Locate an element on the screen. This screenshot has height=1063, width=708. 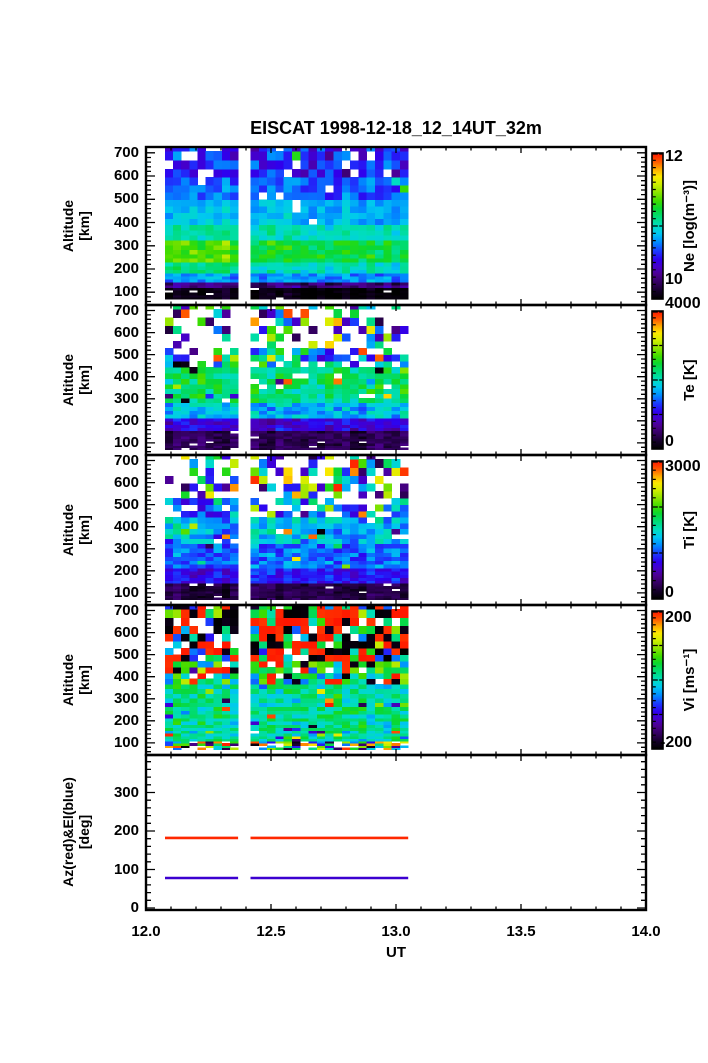
y-tick-label-vi: 200 is located at coordinates (126, 720).